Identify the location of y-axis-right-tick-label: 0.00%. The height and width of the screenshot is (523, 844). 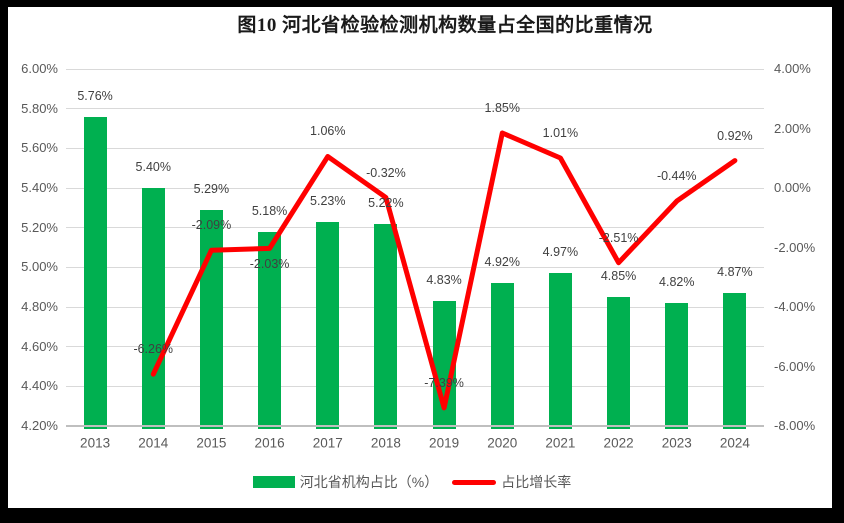
(792, 187).